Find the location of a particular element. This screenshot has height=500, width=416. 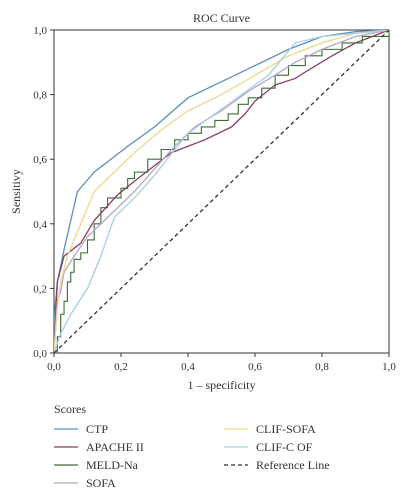

legend-title: Scores is located at coordinates (70, 409).